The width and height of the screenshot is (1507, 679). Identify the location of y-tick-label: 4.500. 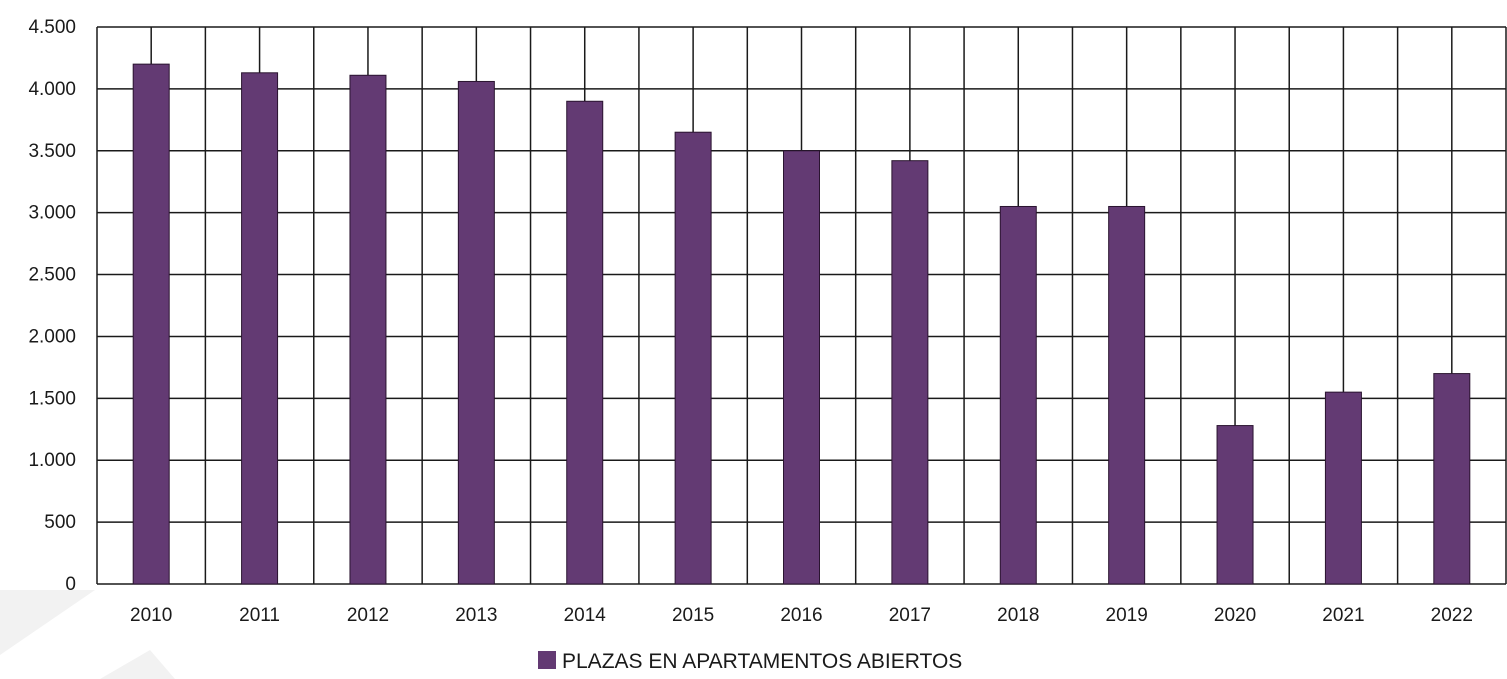
(52, 27).